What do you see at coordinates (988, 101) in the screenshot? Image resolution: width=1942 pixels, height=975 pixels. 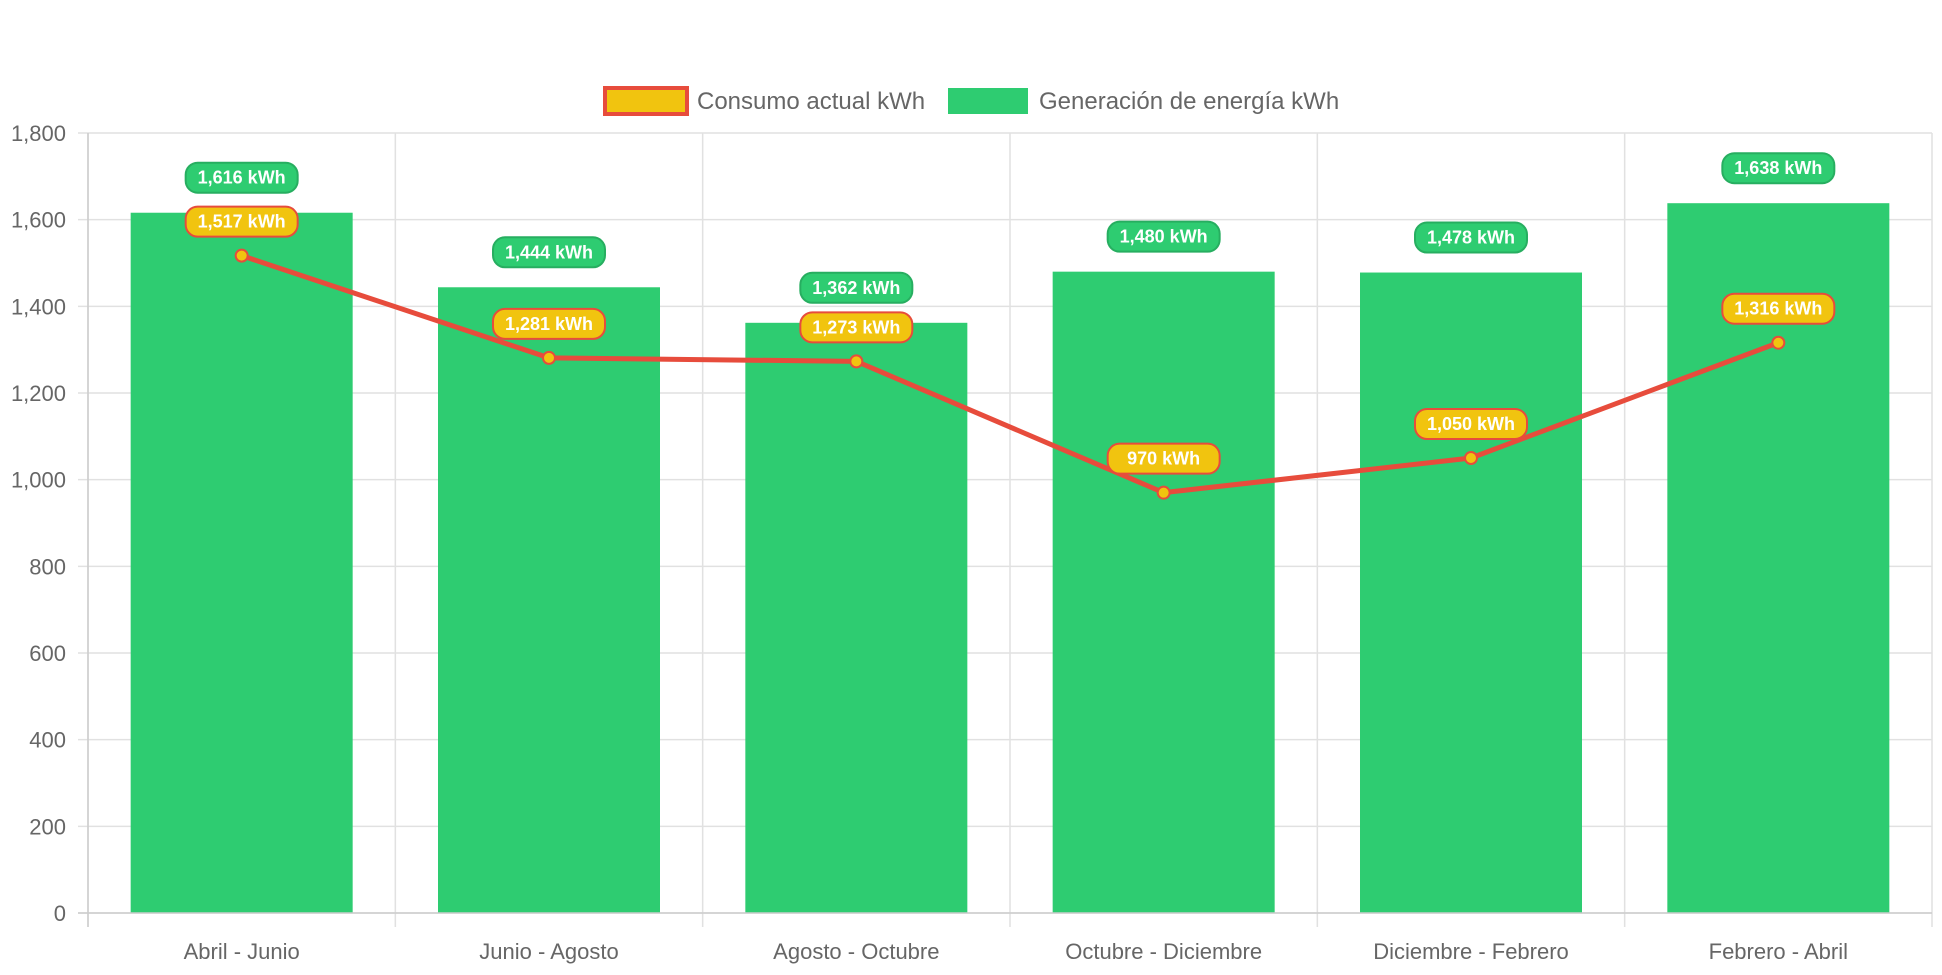 I see `legend-swatch-generation` at bounding box center [988, 101].